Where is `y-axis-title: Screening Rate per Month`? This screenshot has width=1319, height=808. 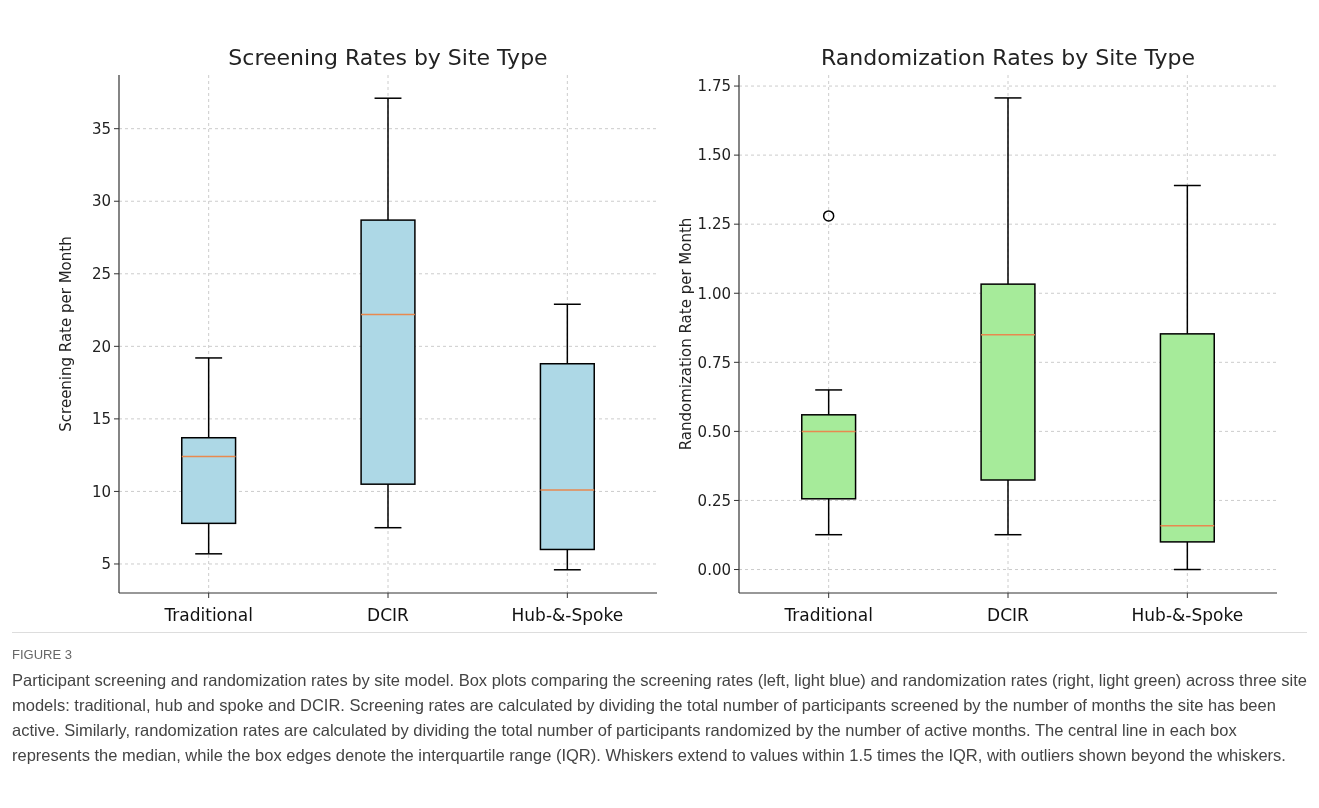 y-axis-title: Screening Rate per Month is located at coordinates (66, 334).